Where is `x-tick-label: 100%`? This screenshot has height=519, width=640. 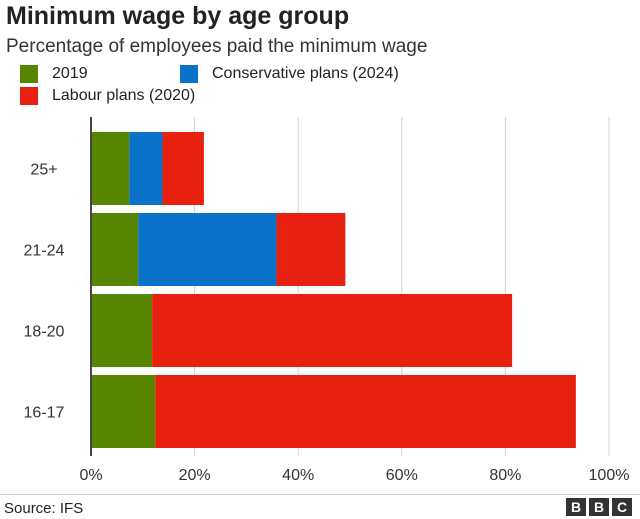 x-tick-label: 100% is located at coordinates (609, 475).